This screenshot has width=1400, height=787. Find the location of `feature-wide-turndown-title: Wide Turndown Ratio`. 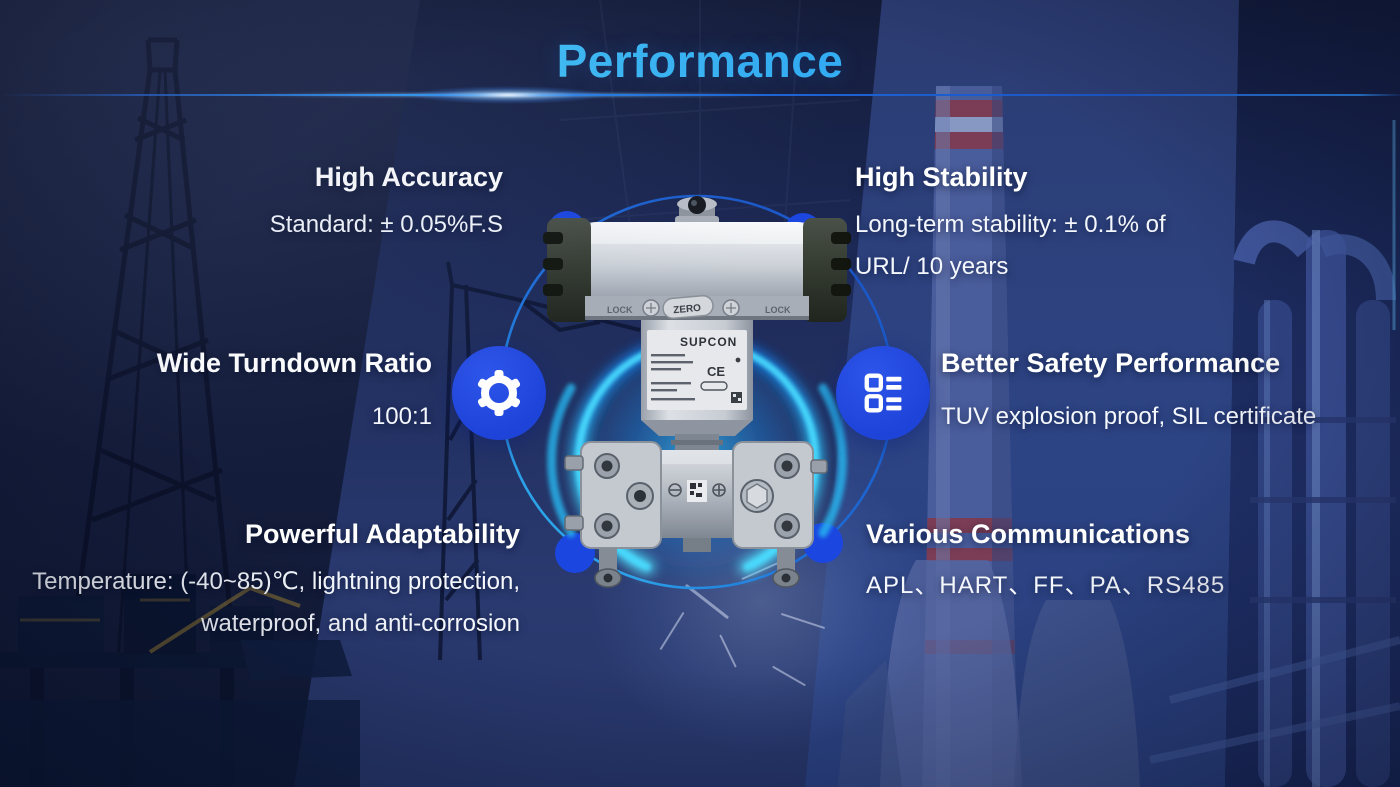

feature-wide-turndown-title: Wide Turndown Ratio is located at coordinates (294, 363).